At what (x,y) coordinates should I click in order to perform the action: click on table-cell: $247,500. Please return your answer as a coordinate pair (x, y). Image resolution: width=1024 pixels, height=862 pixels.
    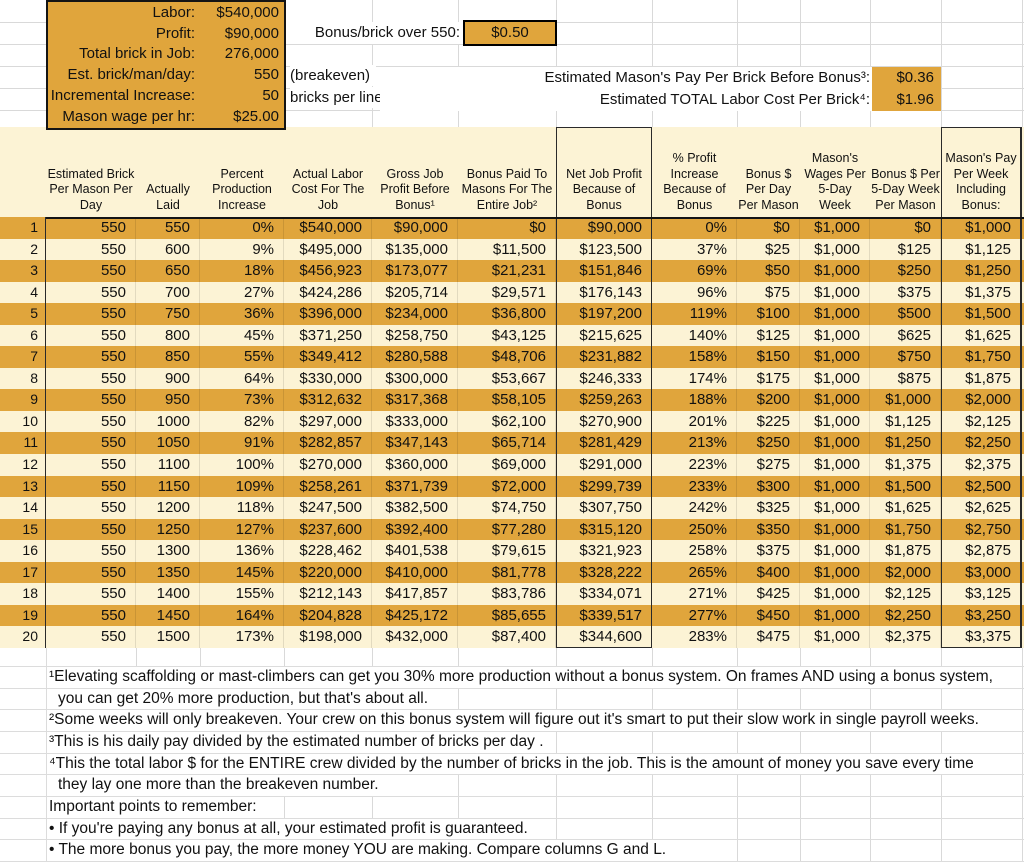
    Looking at the image, I should click on (328, 508).